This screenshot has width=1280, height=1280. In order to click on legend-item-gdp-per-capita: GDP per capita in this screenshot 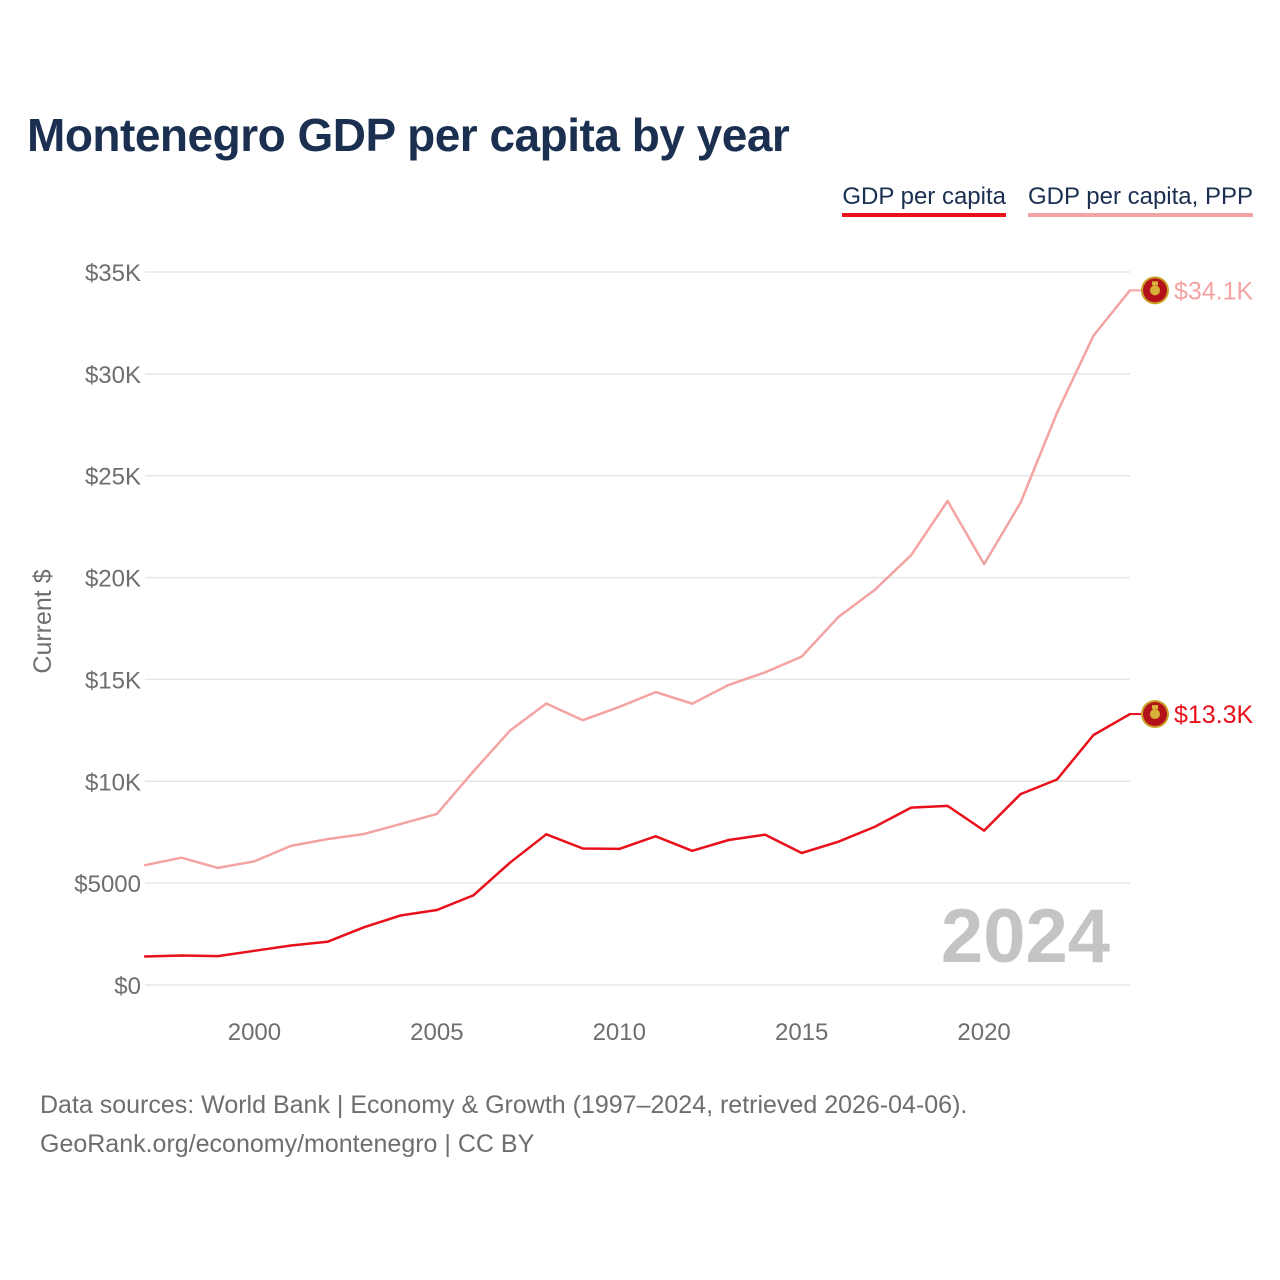, I will do `click(924, 200)`.